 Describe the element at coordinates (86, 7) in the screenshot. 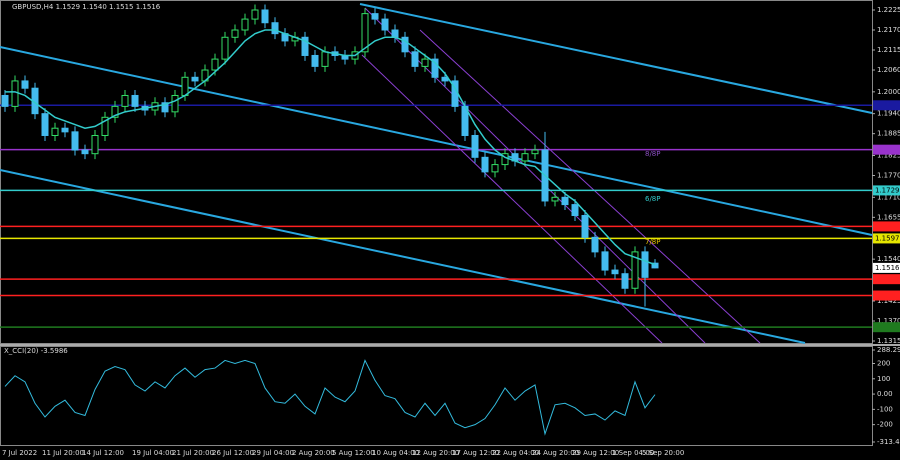

I see `chart-title: GBPUSD,H4 1.1529 1.1540 1.1515 1.1516` at that location.